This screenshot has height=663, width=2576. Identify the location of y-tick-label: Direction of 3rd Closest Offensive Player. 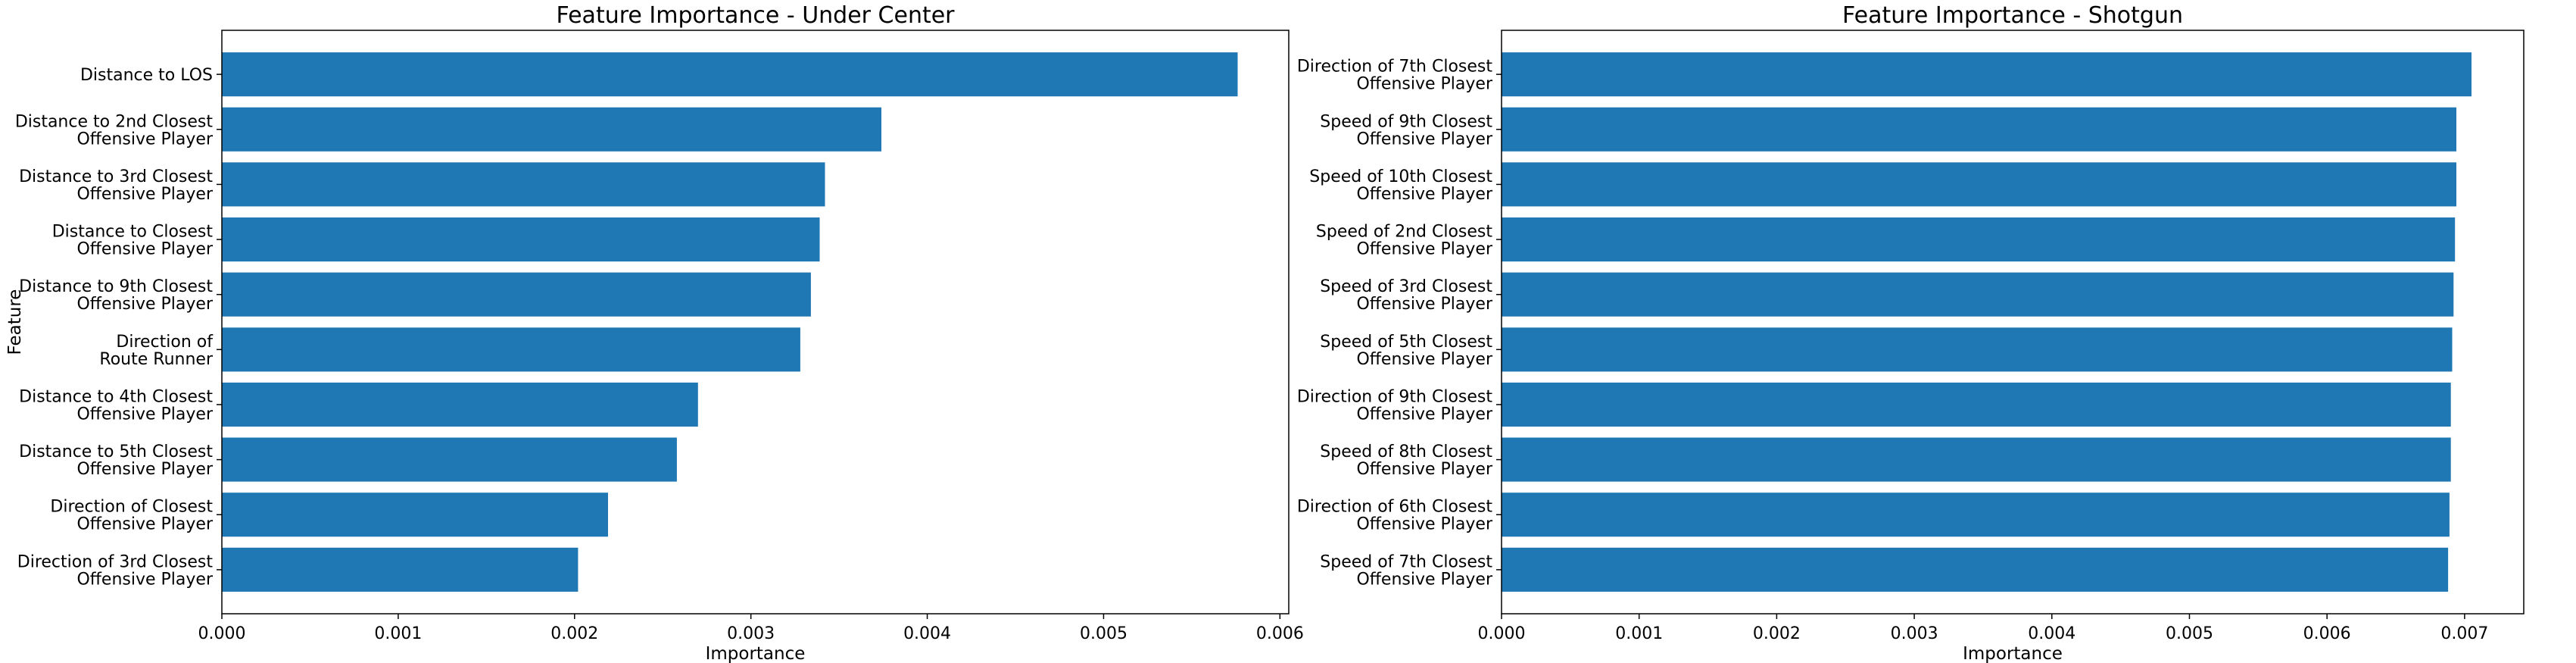
(115, 570).